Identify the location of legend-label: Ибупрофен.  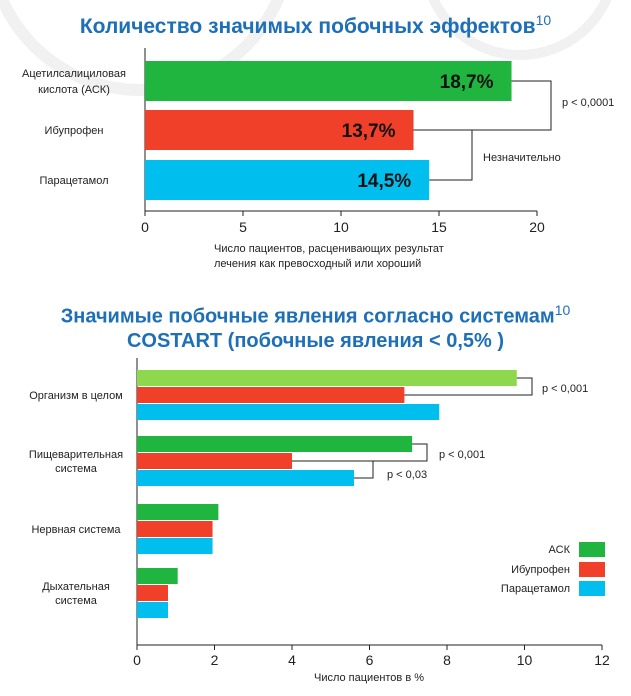
(540, 570).